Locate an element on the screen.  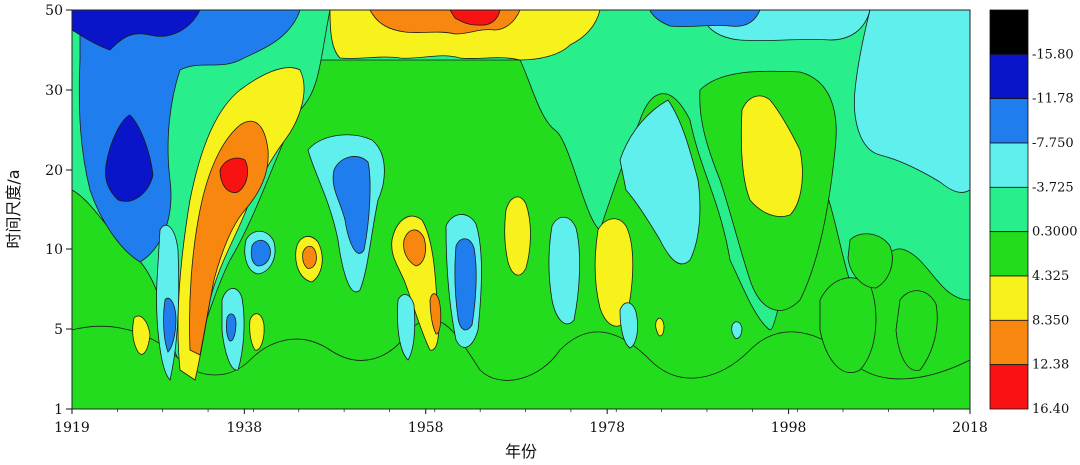
x-tick-label: 1938 is located at coordinates (245, 428).